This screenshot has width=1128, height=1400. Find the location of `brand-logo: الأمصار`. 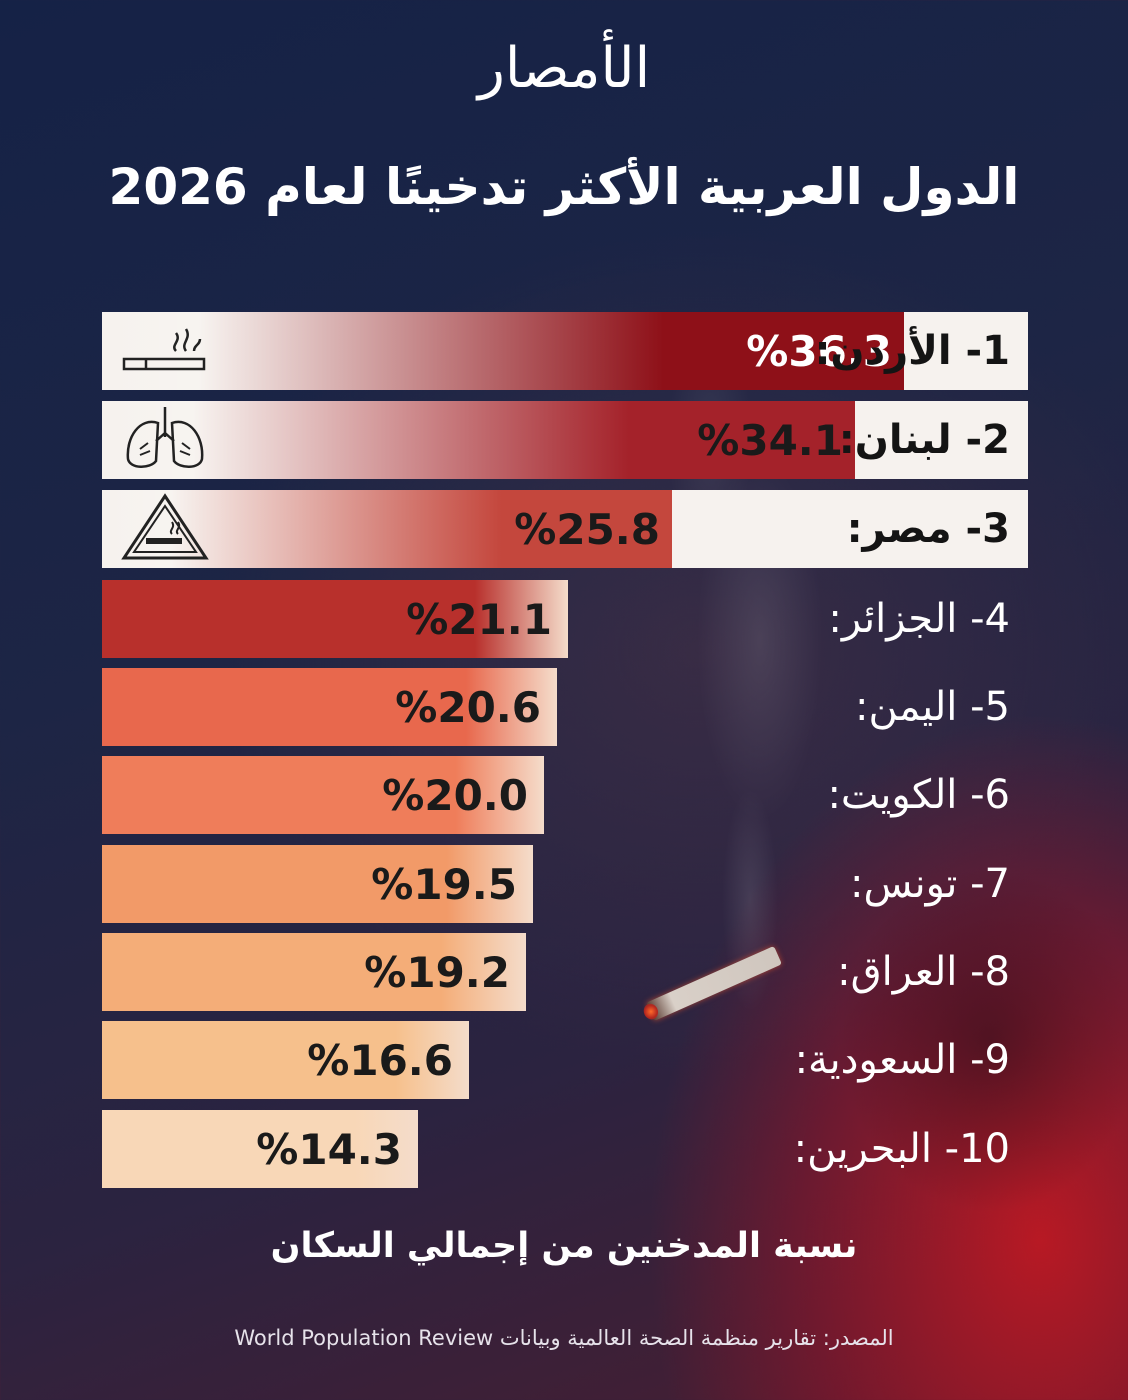

brand-logo: الأمصار is located at coordinates (564, 76).